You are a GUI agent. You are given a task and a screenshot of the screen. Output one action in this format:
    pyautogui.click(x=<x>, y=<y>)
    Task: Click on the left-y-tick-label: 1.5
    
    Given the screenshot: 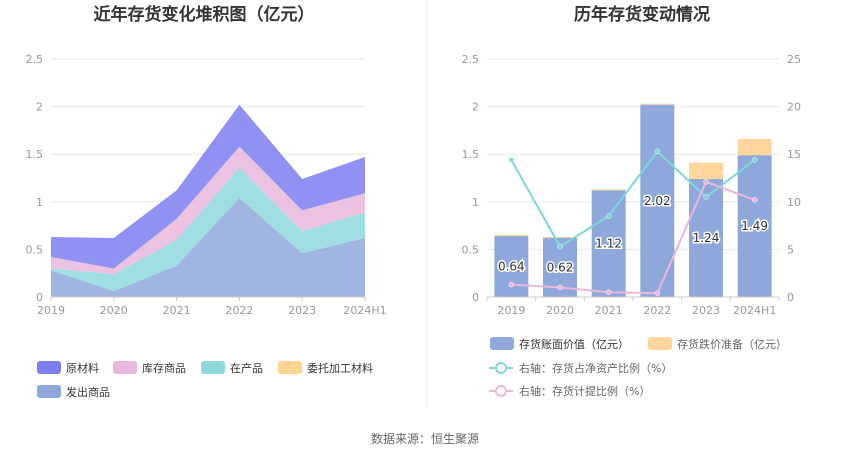 What is the action you would take?
    pyautogui.click(x=35, y=154)
    